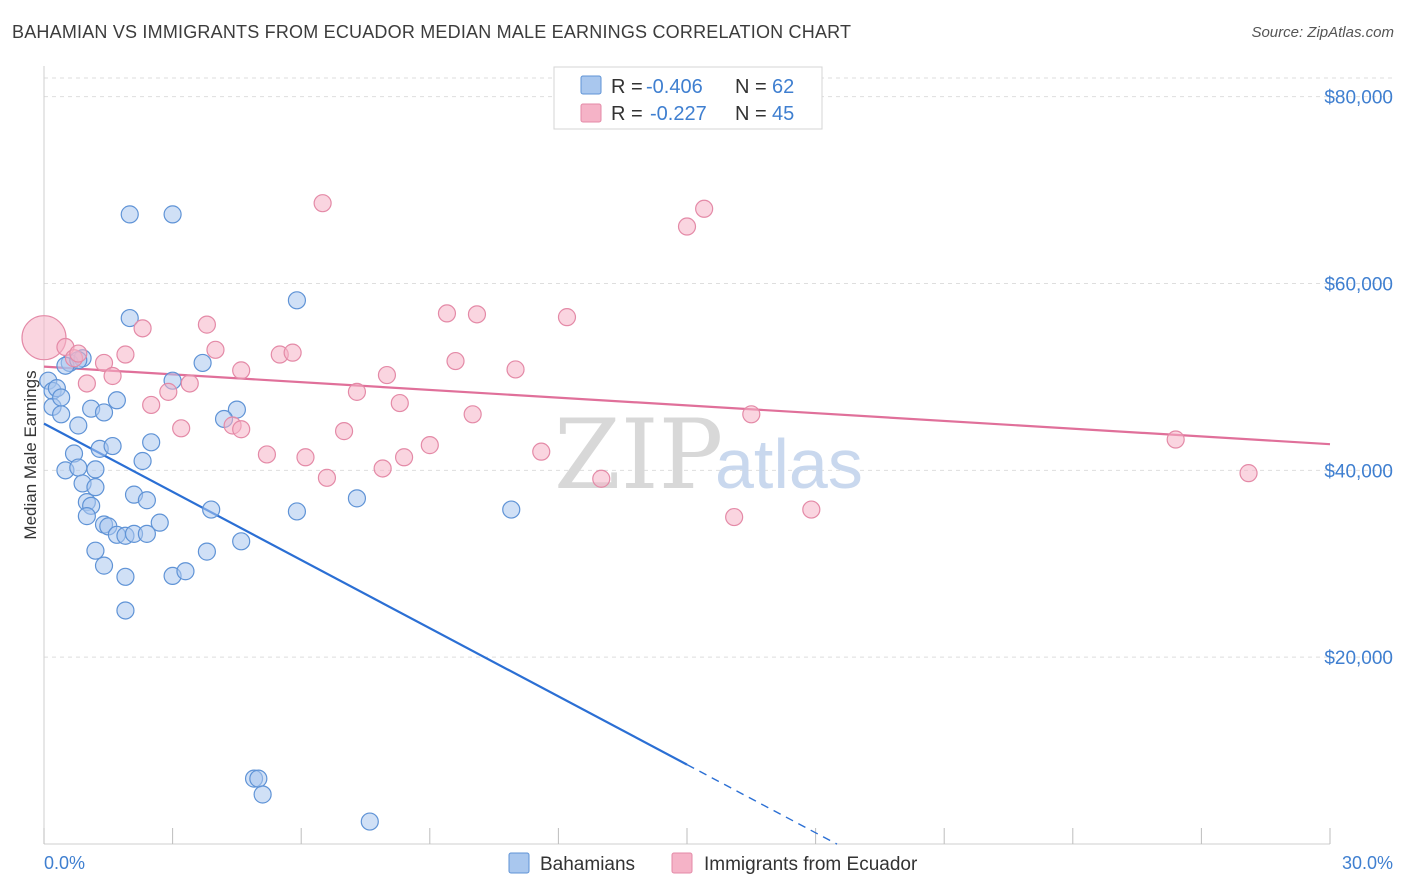 This screenshot has width=1406, height=892. I want to click on legend-r-value-1: -0.406, so click(674, 87).